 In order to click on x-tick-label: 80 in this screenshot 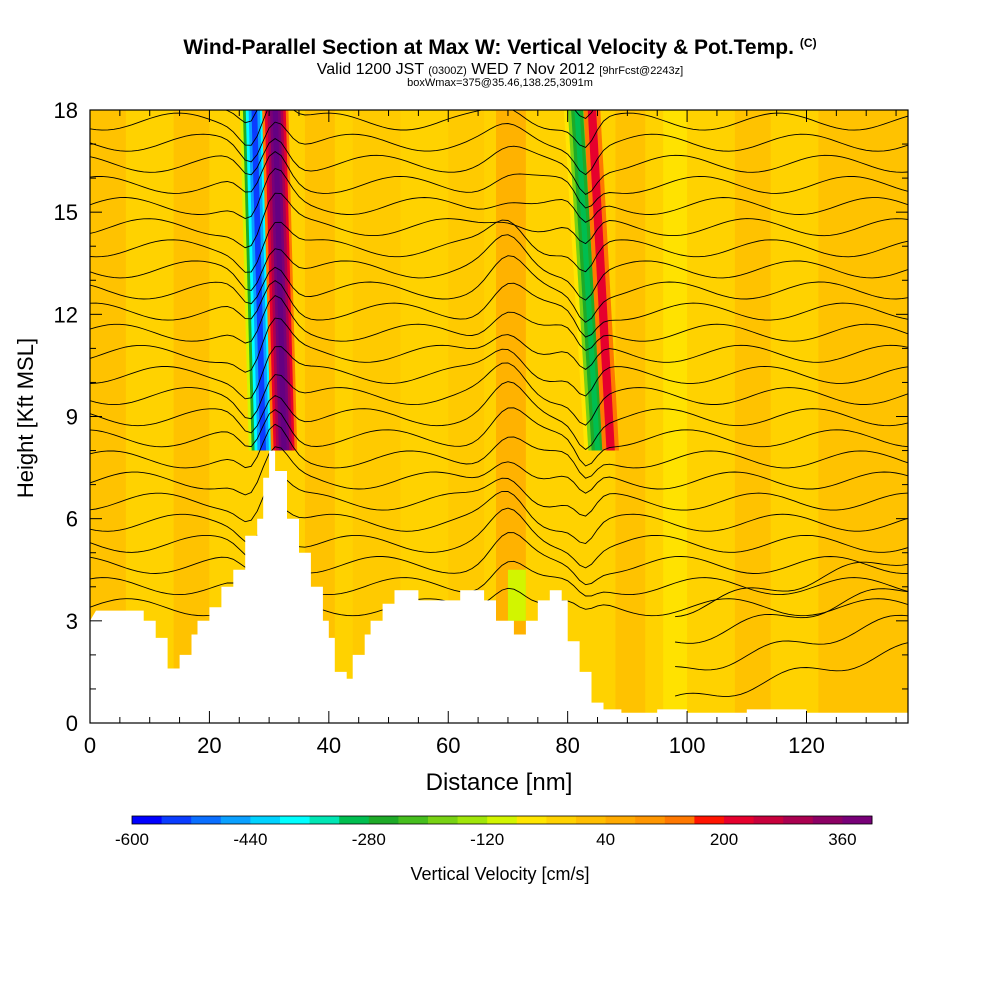, I will do `click(567, 745)`.